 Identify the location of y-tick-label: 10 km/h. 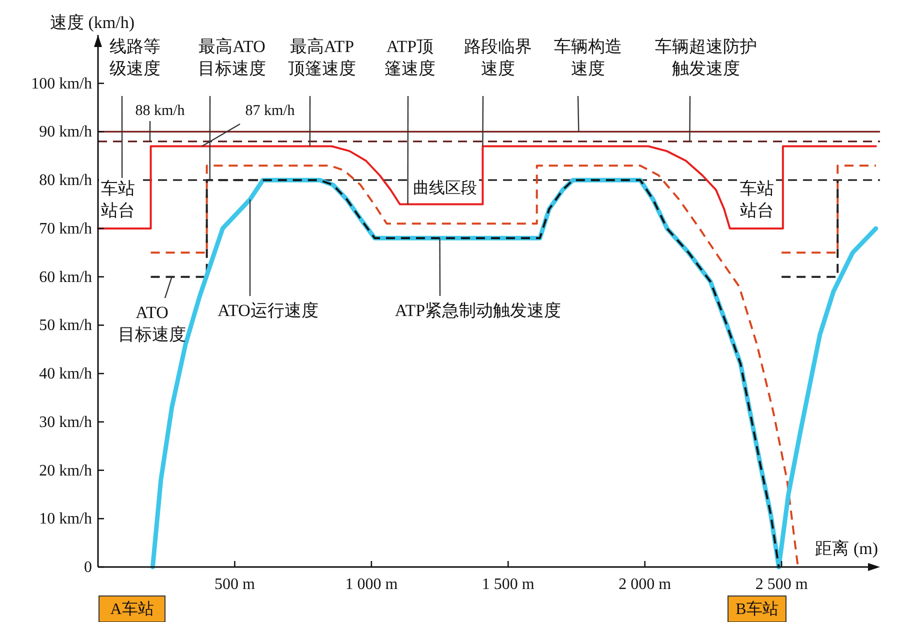
(65, 519).